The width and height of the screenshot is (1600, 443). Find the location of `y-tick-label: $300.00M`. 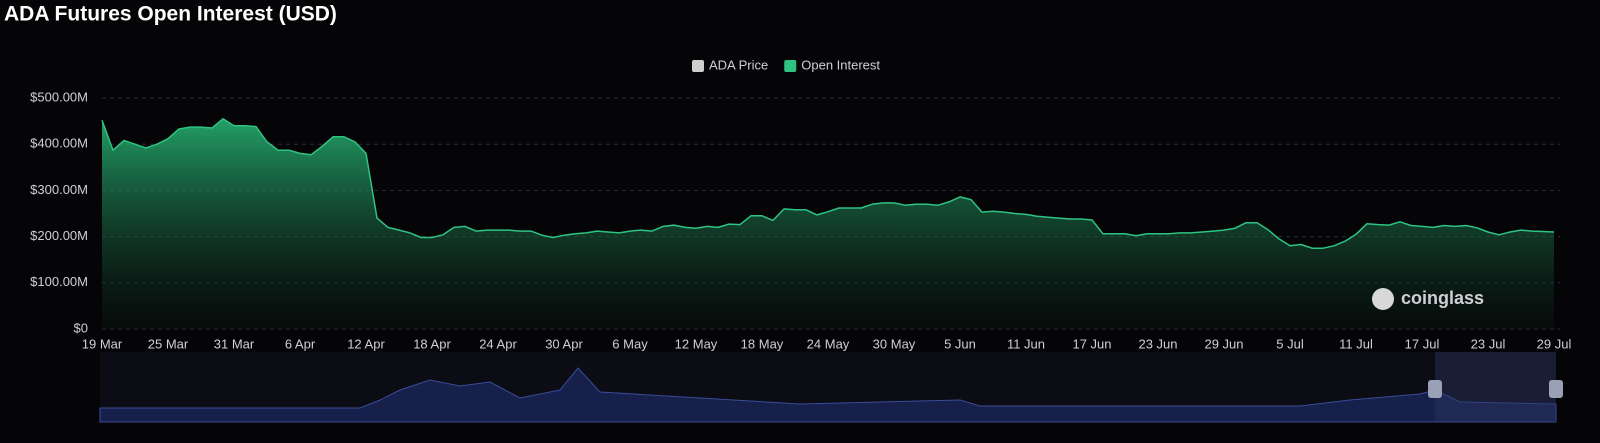

y-tick-label: $300.00M is located at coordinates (59, 189).